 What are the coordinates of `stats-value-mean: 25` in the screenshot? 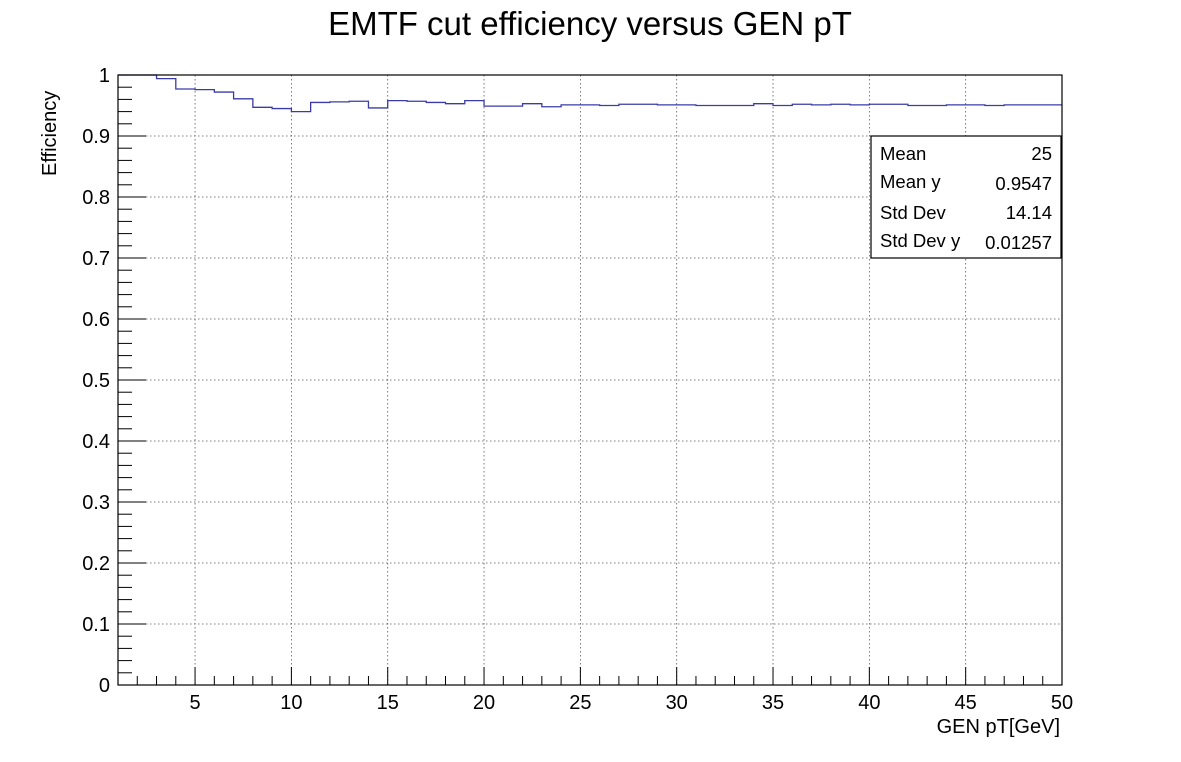 It's located at (1041, 153).